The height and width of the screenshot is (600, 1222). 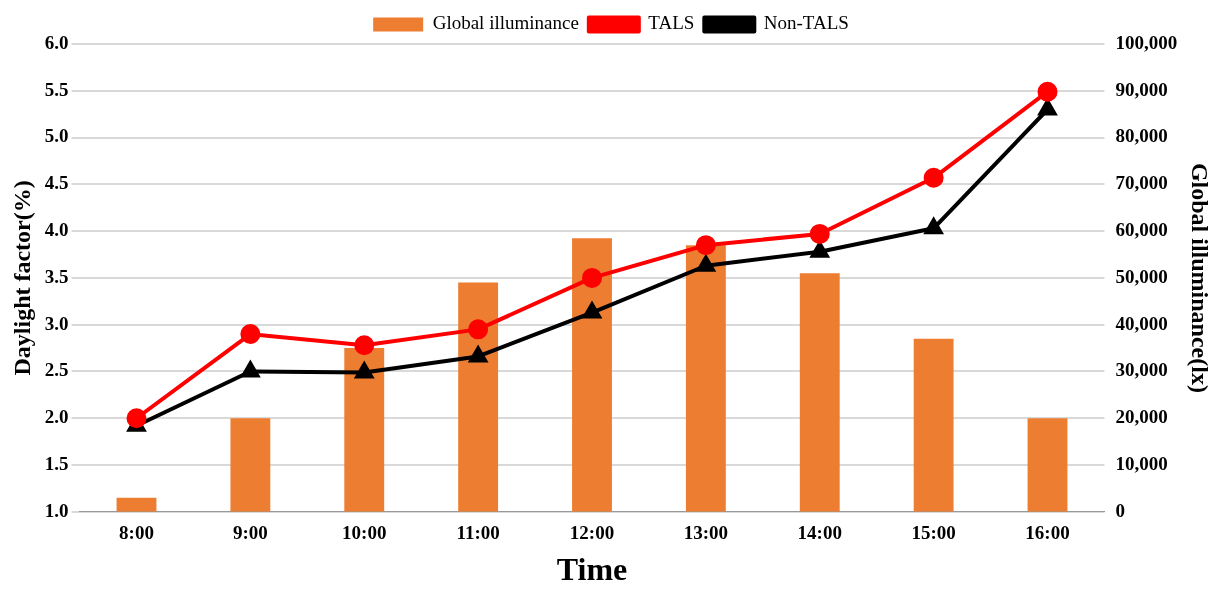 I want to click on y-tick-label: 4.0, so click(x=56, y=230).